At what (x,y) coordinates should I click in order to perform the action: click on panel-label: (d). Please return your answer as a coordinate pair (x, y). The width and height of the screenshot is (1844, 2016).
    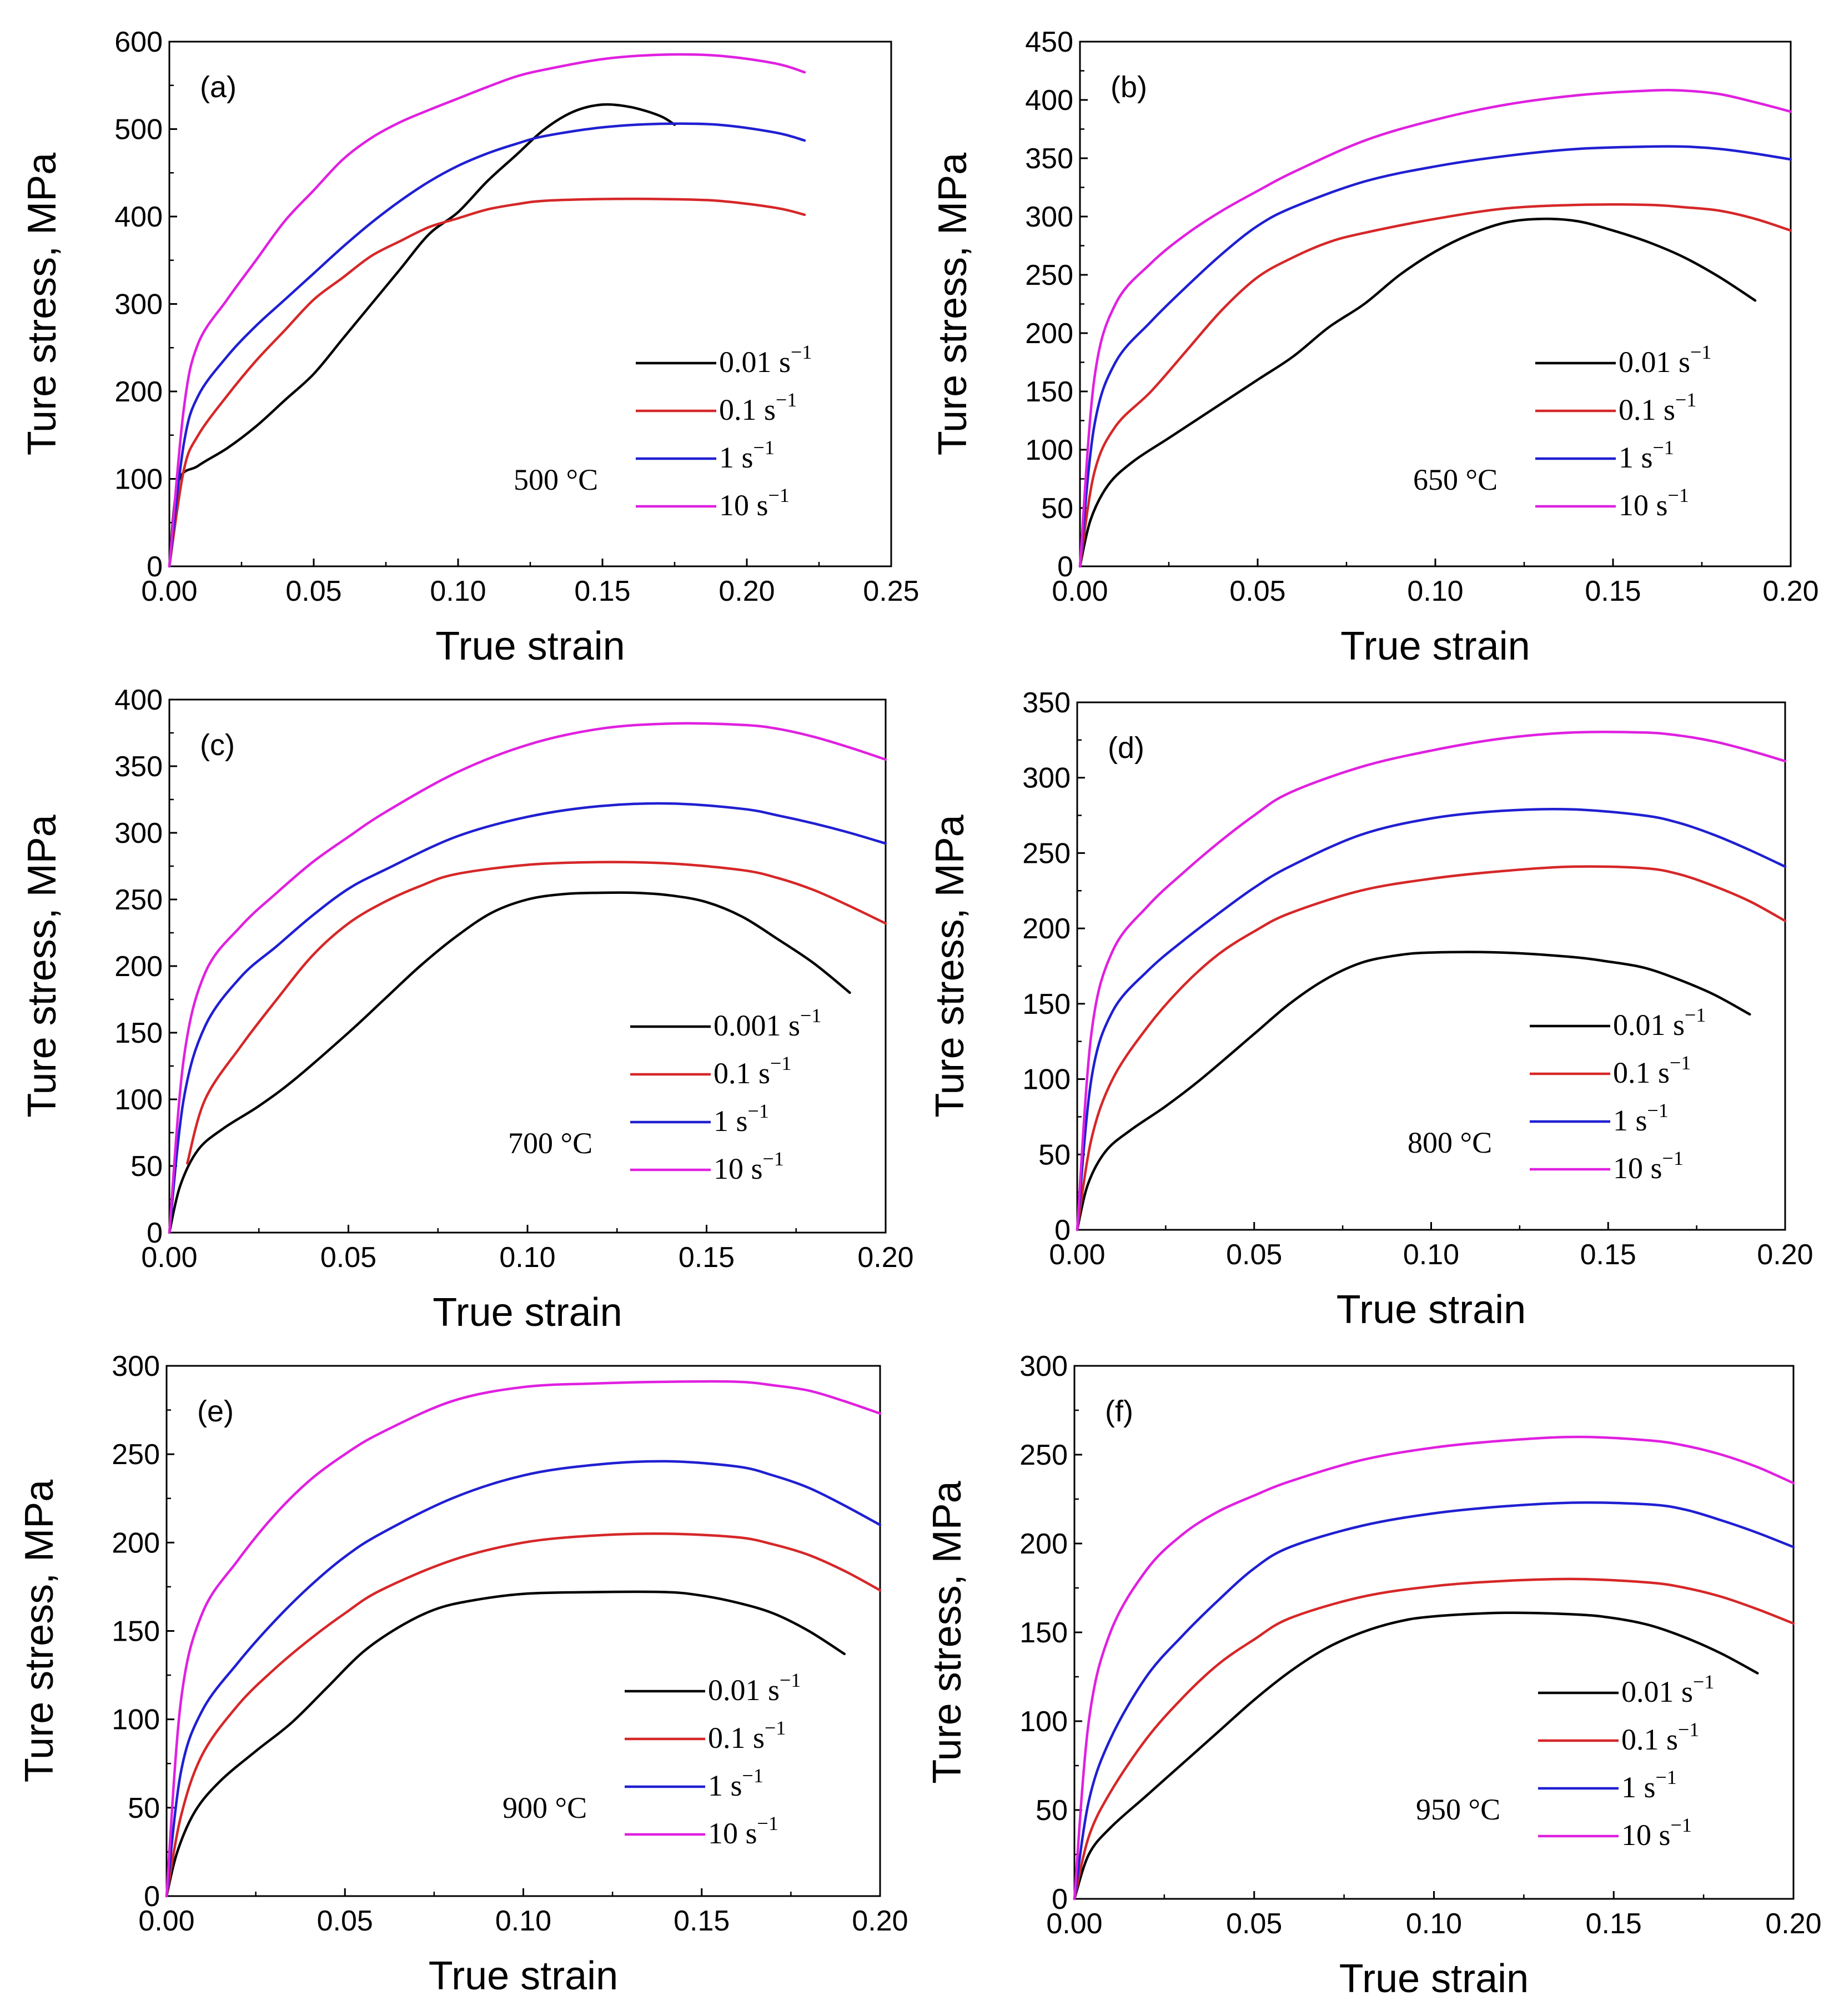
    Looking at the image, I should click on (1126, 748).